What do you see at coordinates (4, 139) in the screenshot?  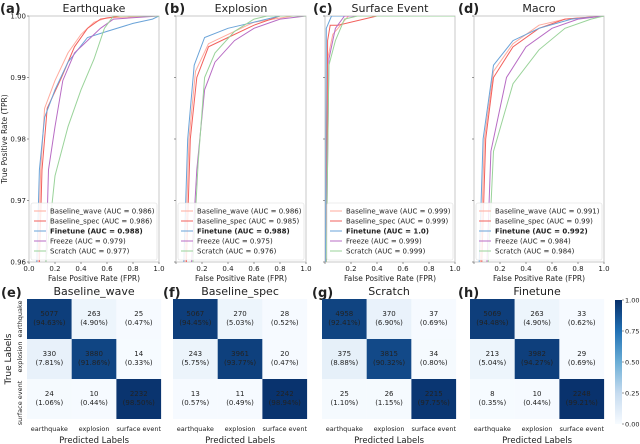 I see `y-axis-label: True Positive Rate (TPR)` at bounding box center [4, 139].